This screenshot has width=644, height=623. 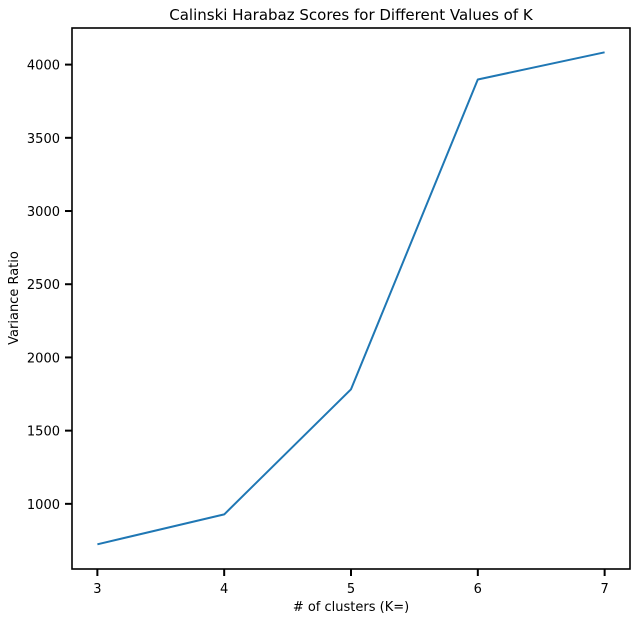 What do you see at coordinates (43, 358) in the screenshot?
I see `y-tick-label: 2000` at bounding box center [43, 358].